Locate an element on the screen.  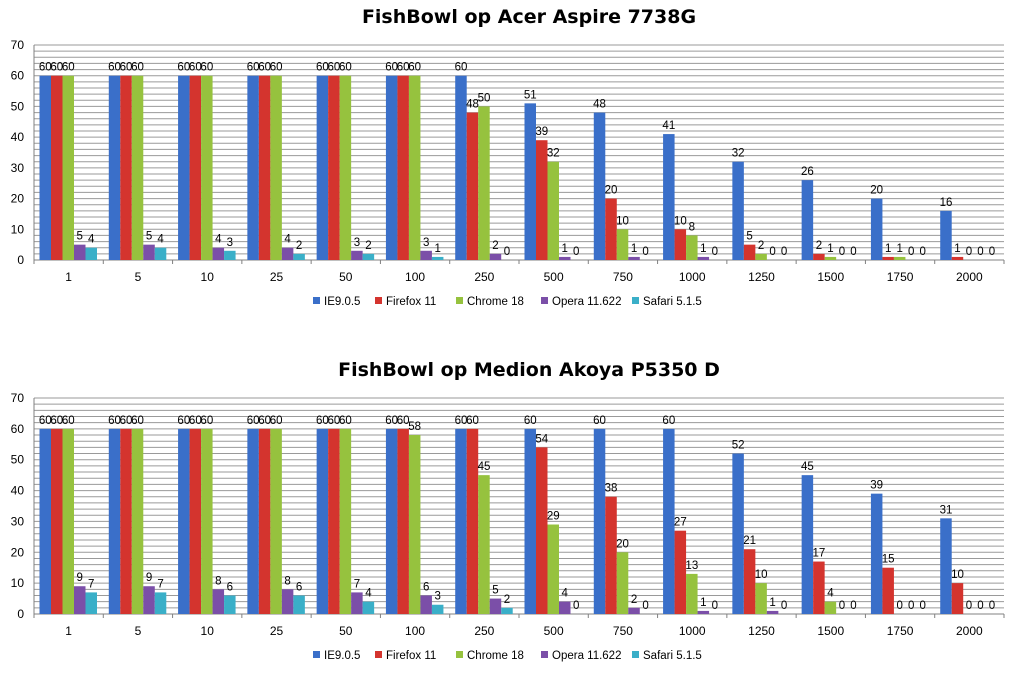
legend-label: IE9.0.5 is located at coordinates (342, 656).